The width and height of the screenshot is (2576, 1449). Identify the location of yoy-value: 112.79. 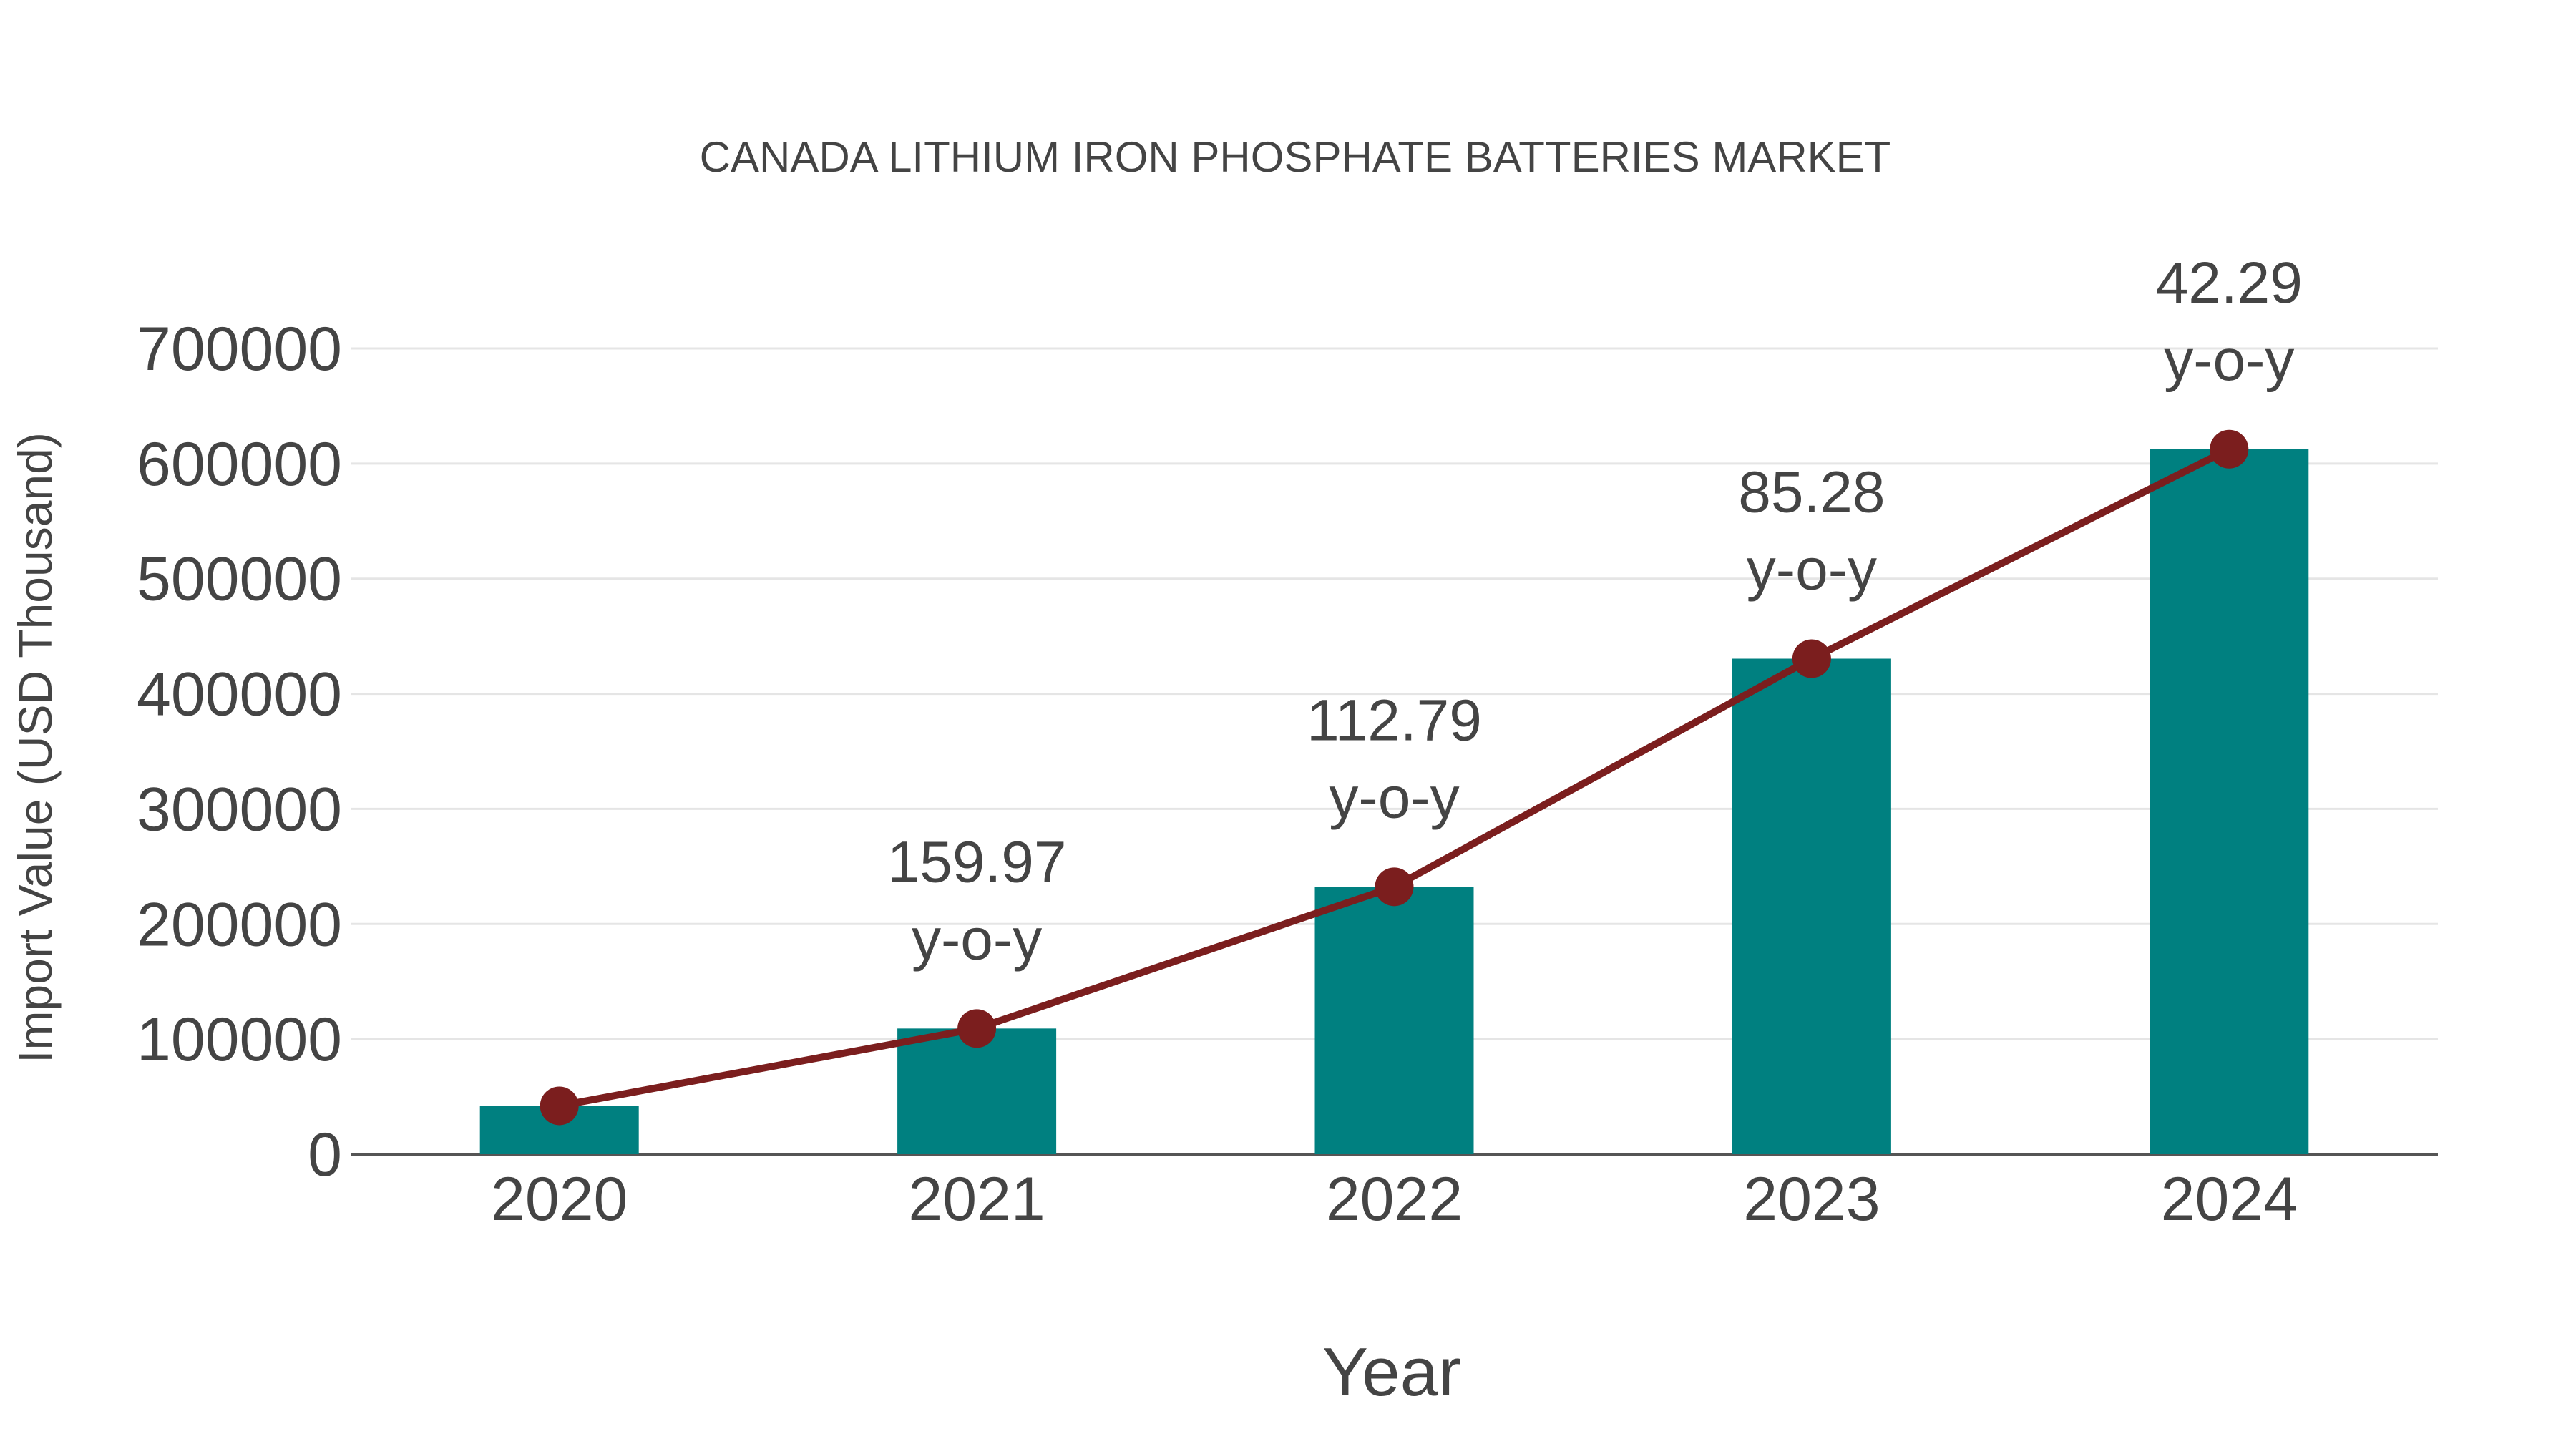
(1394, 720).